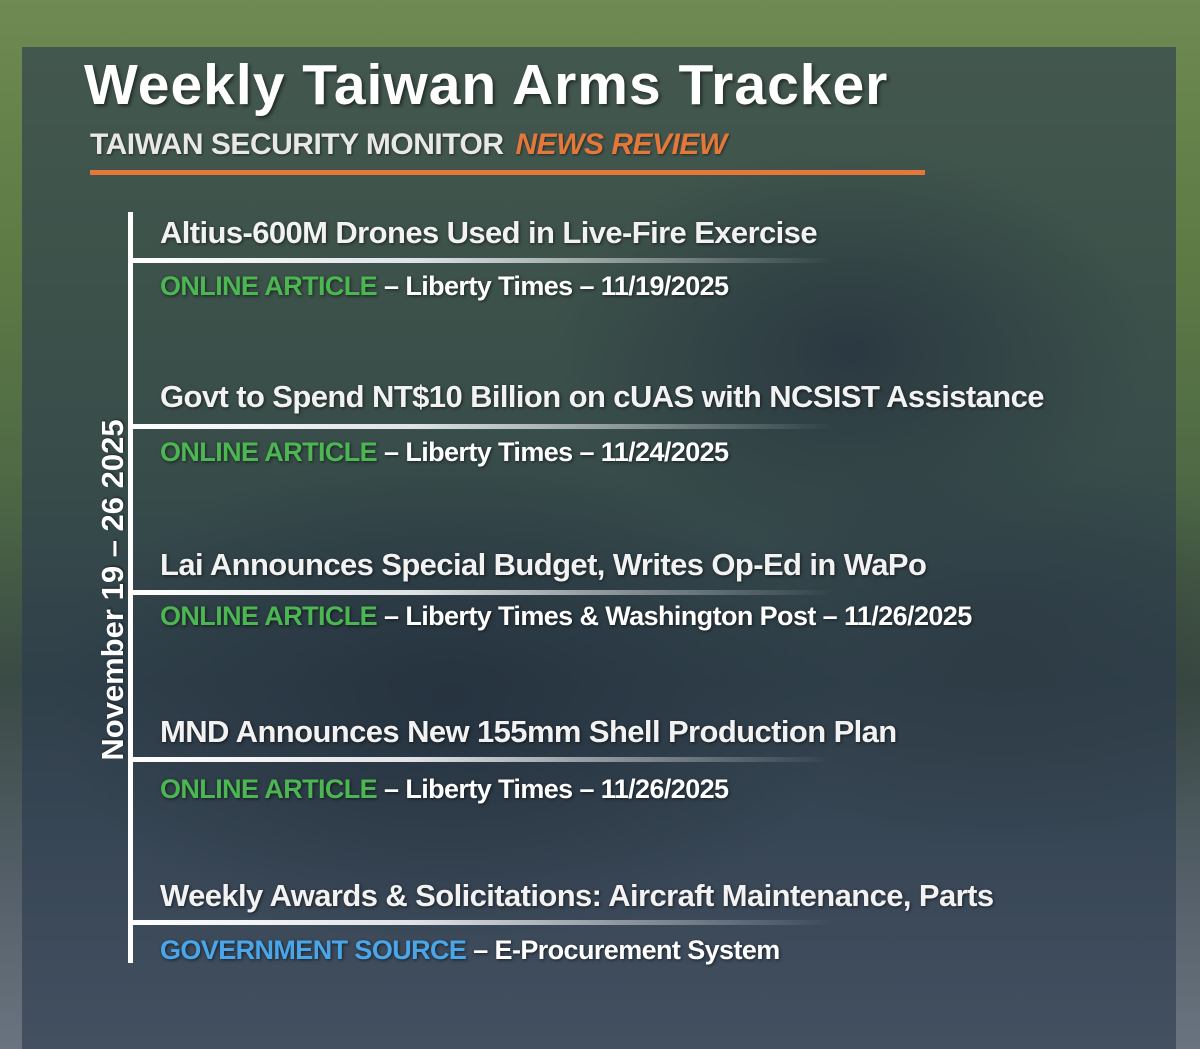  Describe the element at coordinates (553, 286) in the screenshot. I see `source-details: – Liberty Times – 11/19/2025` at that location.